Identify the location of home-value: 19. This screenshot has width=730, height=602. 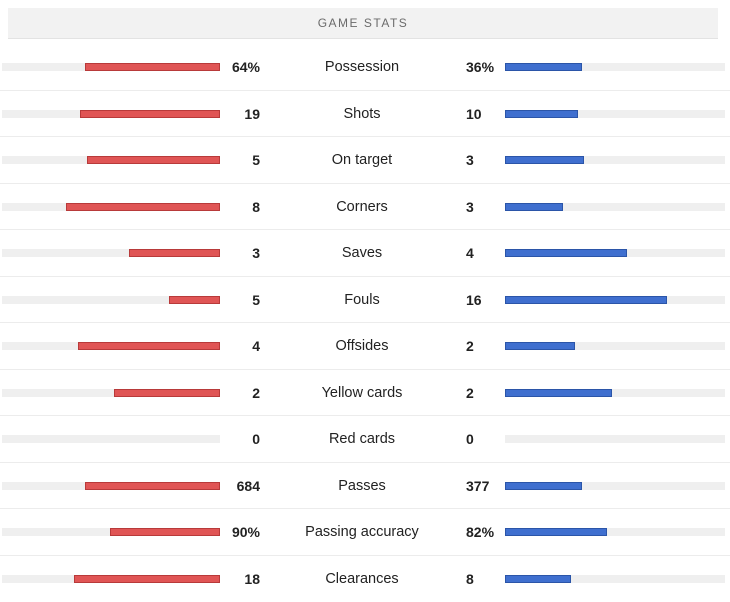
(252, 113).